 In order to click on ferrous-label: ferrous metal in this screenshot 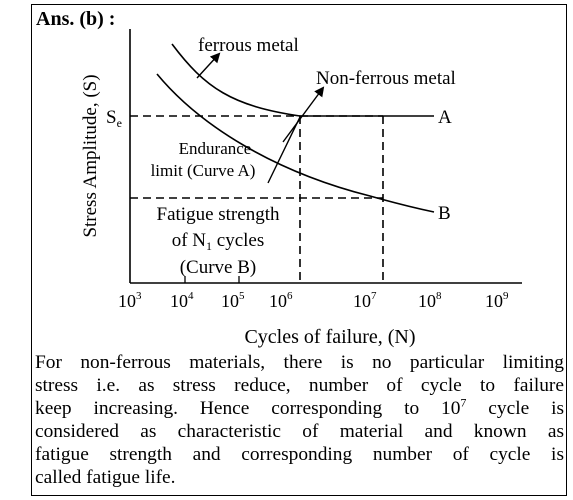, I will do `click(248, 45)`.